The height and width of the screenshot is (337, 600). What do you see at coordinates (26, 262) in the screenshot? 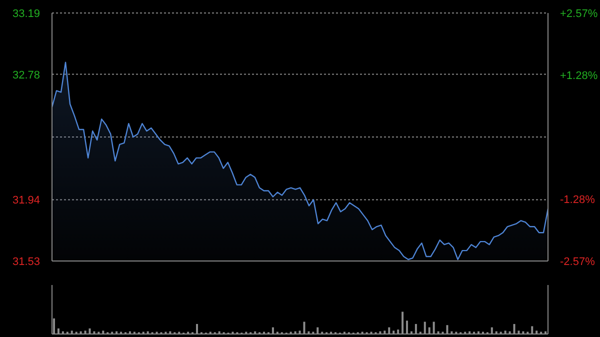
I see `y-tick-label: 31.53` at bounding box center [26, 262].